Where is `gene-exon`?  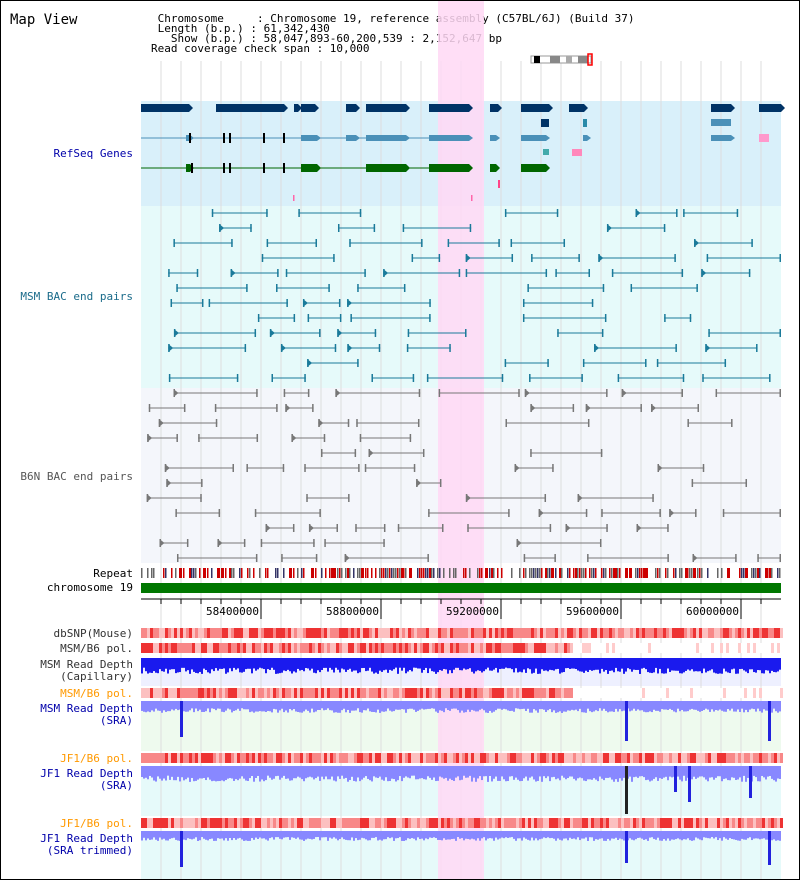
gene-exon is located at coordinates (308, 108).